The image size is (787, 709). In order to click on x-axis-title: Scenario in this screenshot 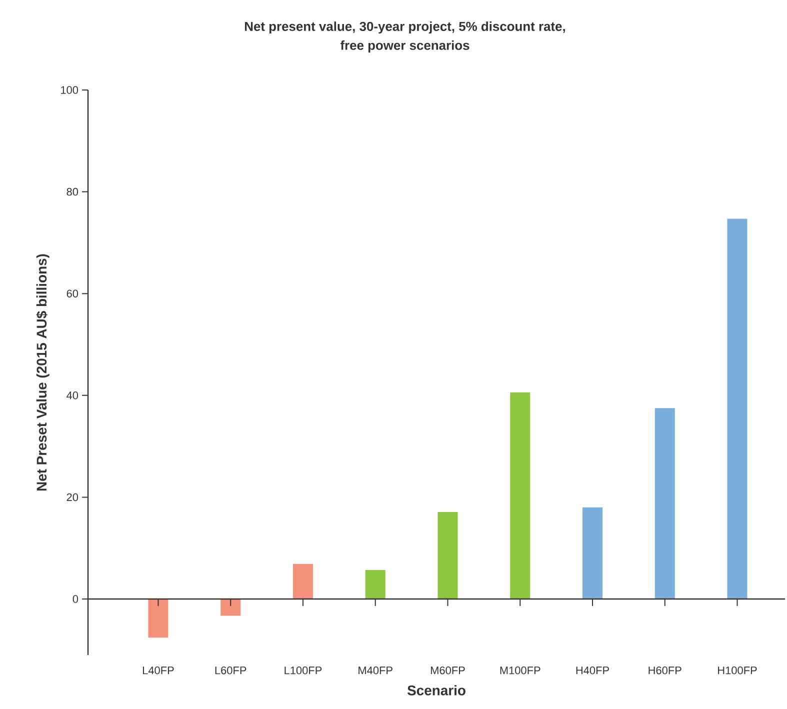, I will do `click(436, 690)`.